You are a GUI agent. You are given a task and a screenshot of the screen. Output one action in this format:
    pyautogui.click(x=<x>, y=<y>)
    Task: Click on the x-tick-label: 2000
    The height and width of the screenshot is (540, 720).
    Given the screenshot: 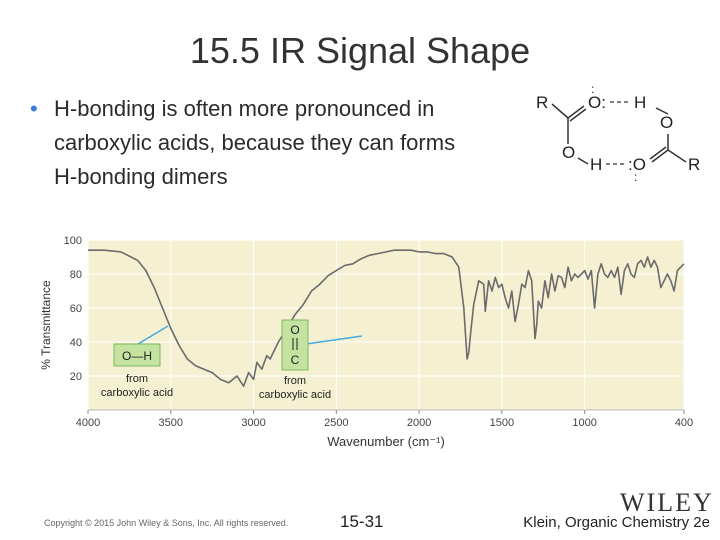 What is the action you would take?
    pyautogui.click(x=419, y=423)
    